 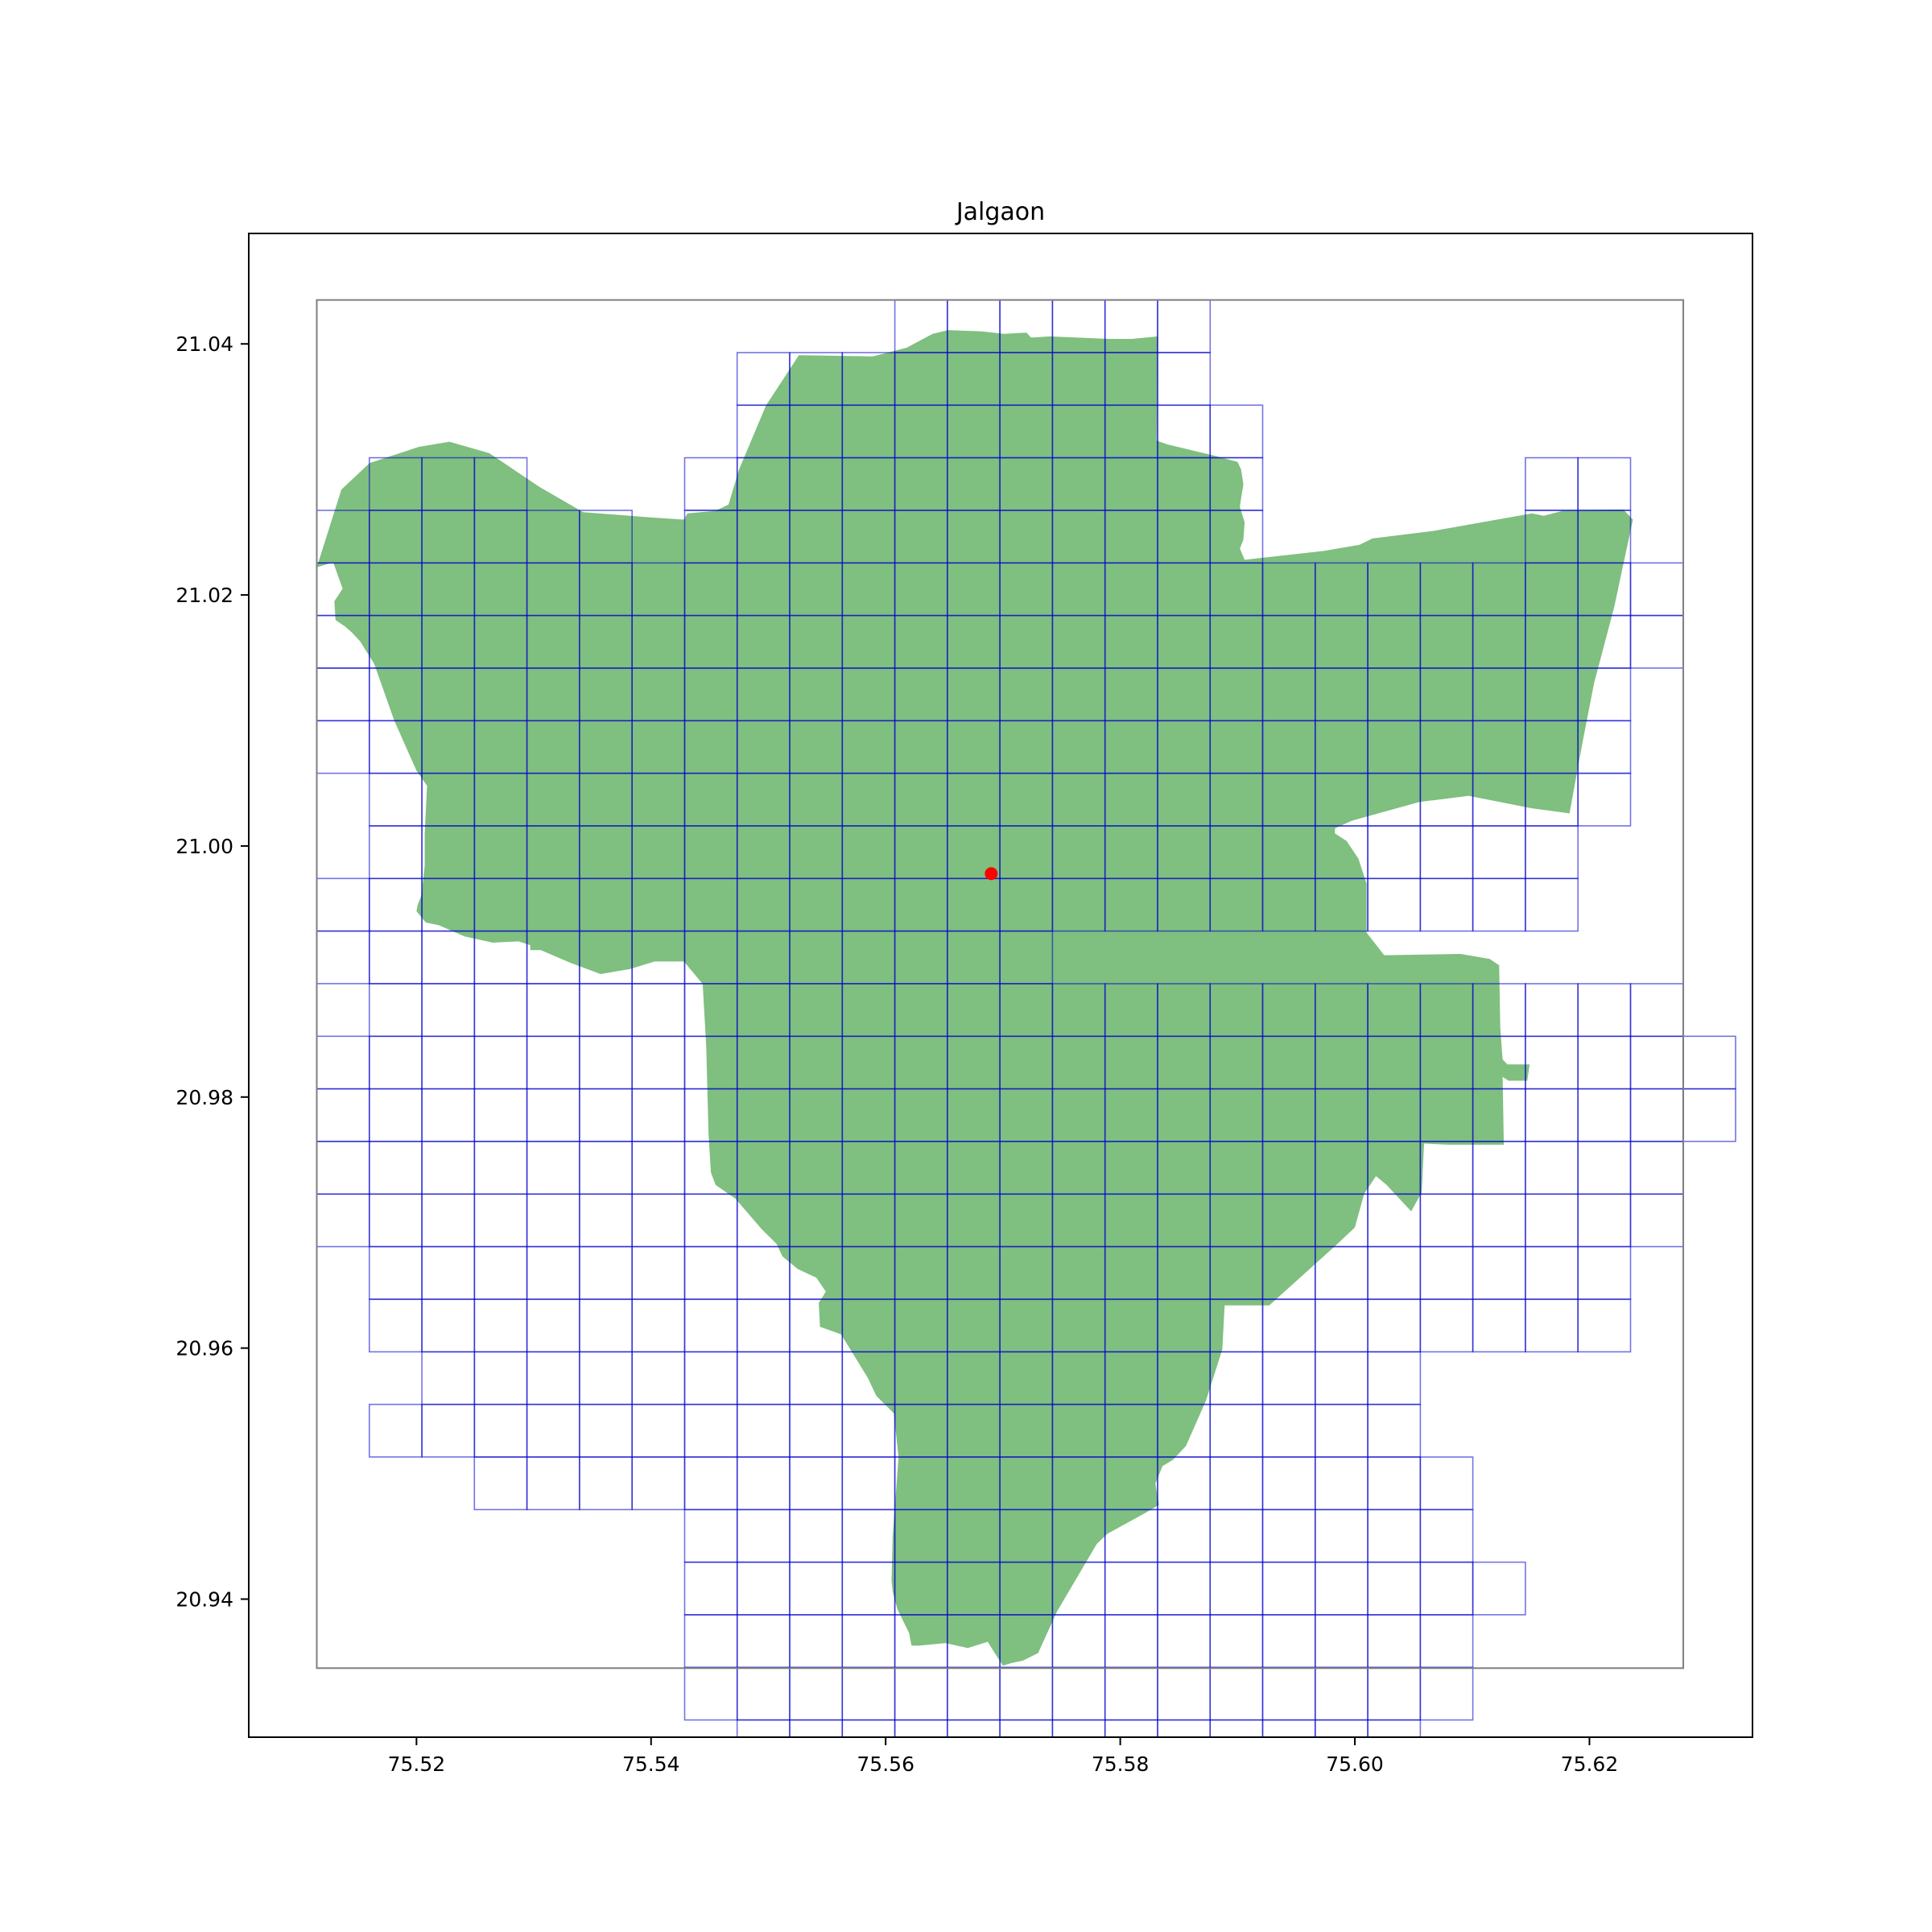 What do you see at coordinates (204, 1599) in the screenshot?
I see `y-tick-label: 20.94` at bounding box center [204, 1599].